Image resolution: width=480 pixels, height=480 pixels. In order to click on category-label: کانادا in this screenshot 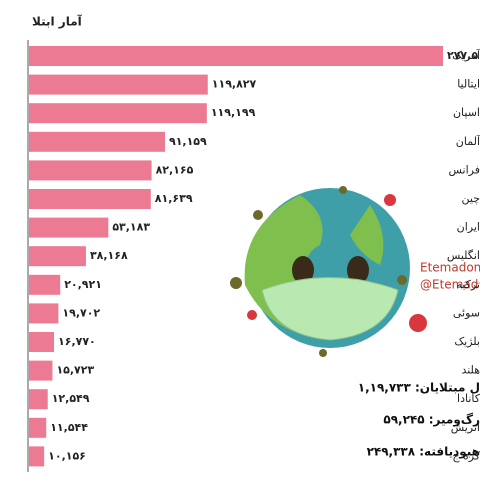, I will do `click(468, 398)`.